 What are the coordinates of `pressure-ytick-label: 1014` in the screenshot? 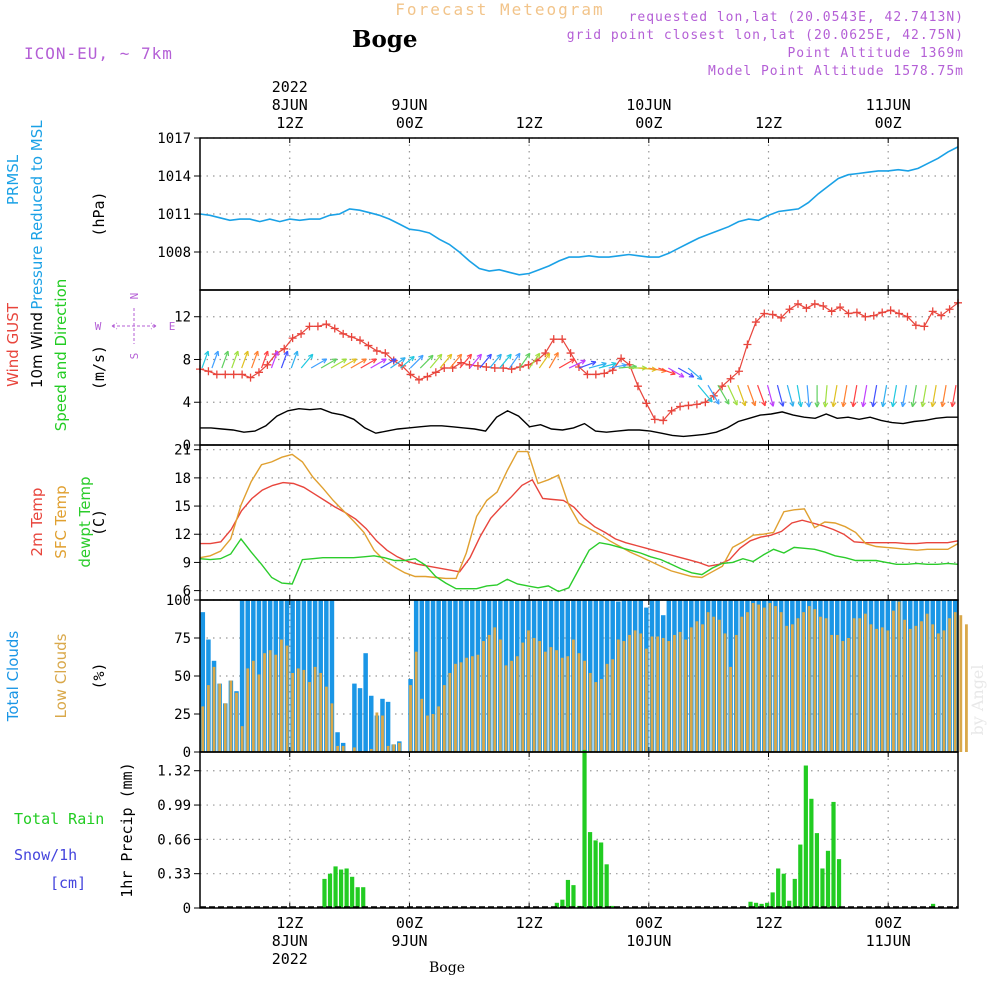 It's located at (174, 177).